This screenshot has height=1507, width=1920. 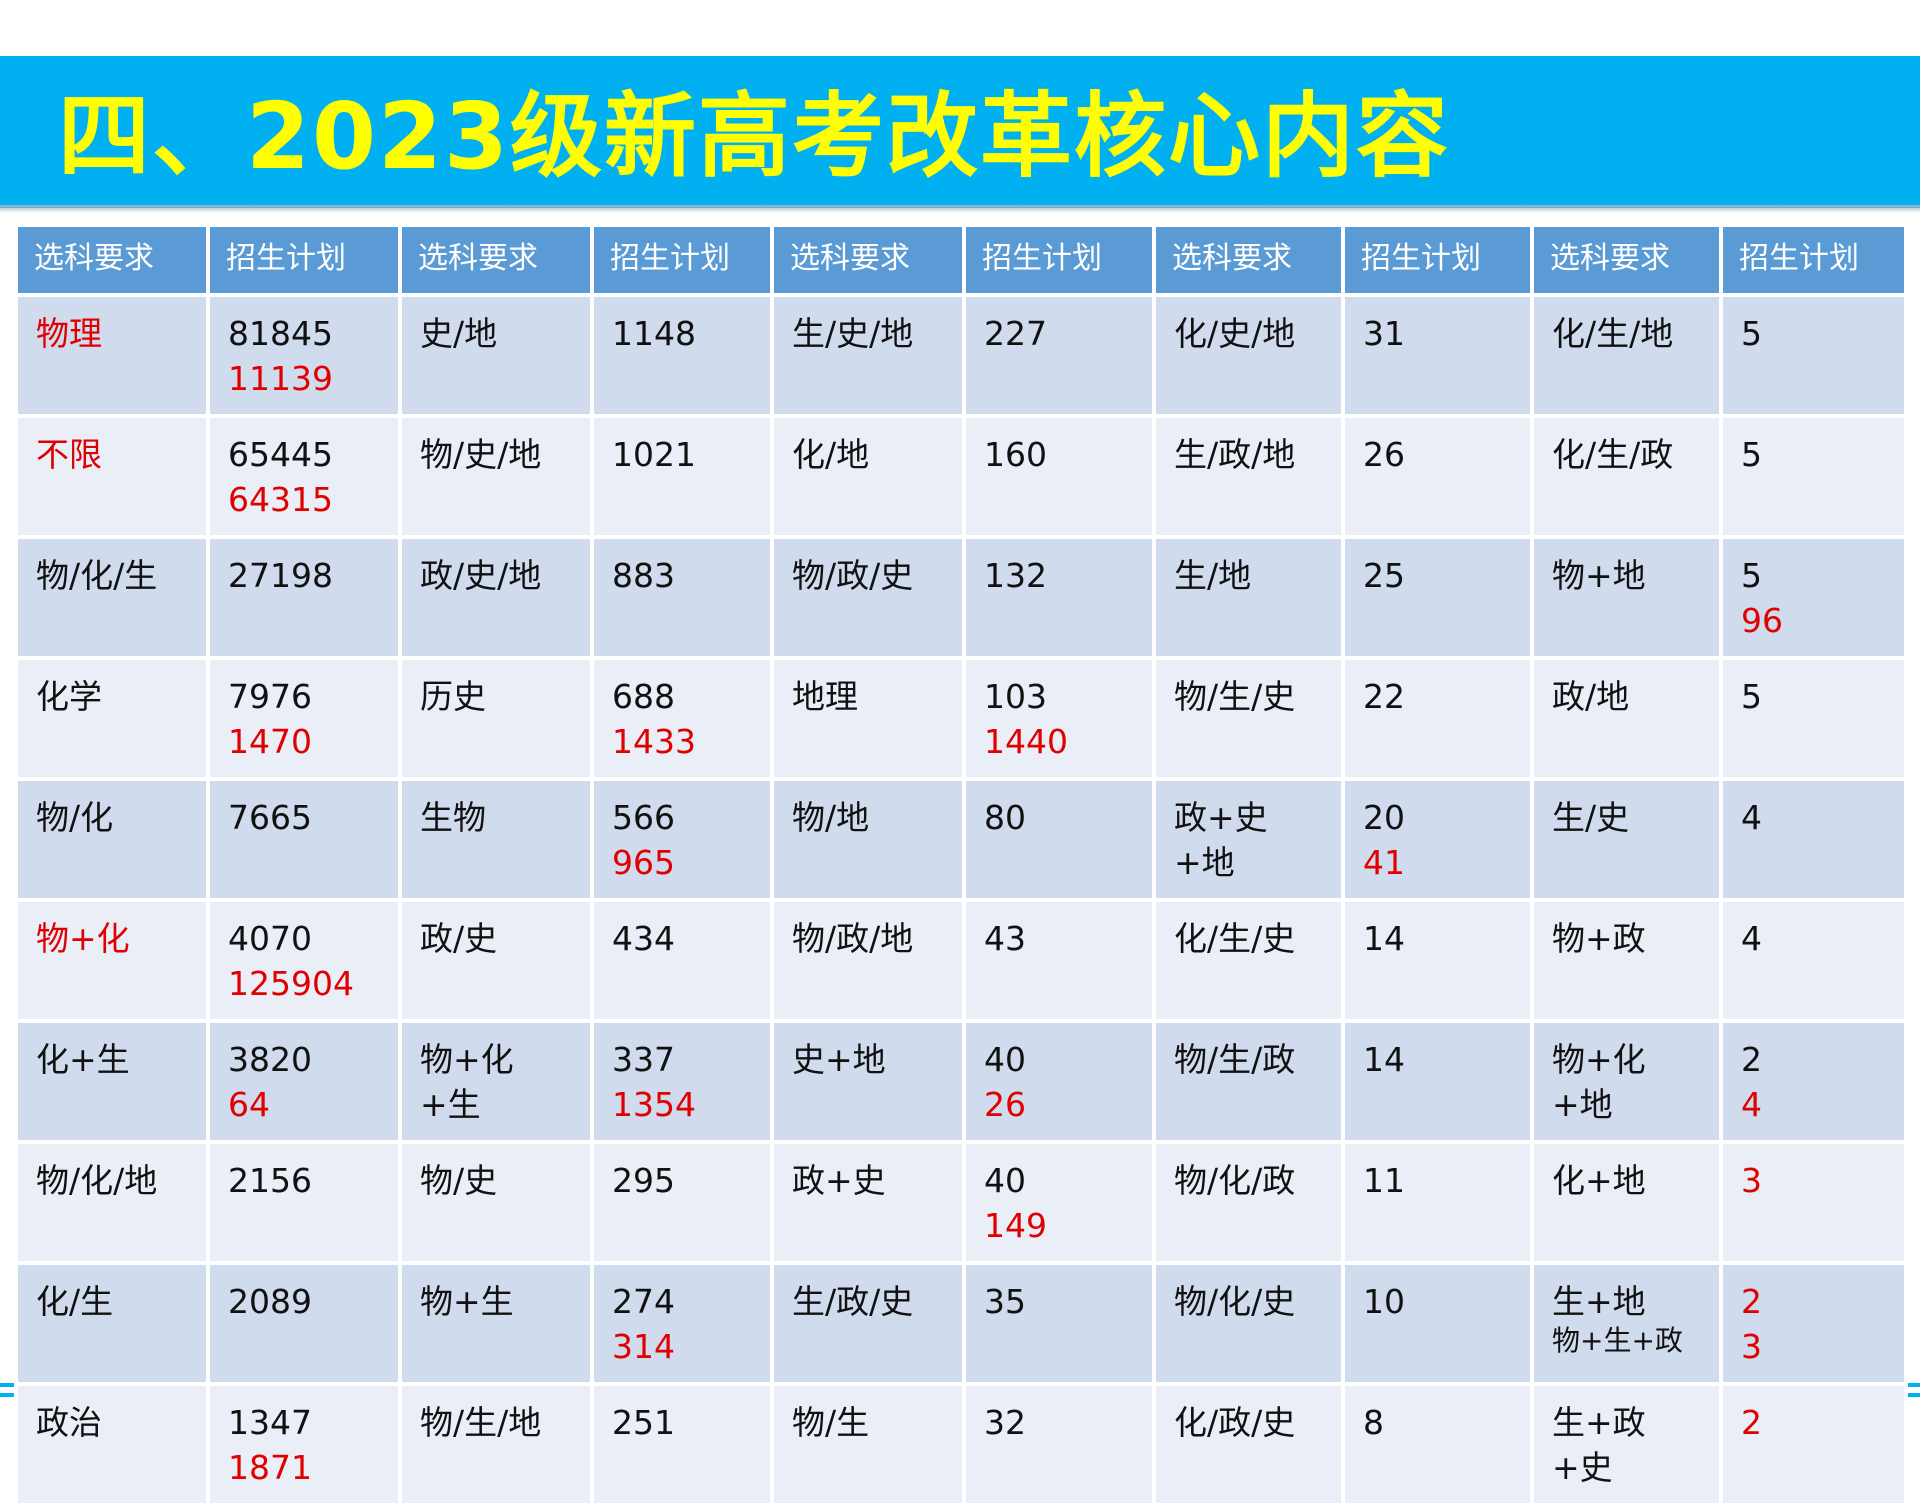 I want to click on subject-requirement-cell: 物/化/地, so click(x=112, y=1202).